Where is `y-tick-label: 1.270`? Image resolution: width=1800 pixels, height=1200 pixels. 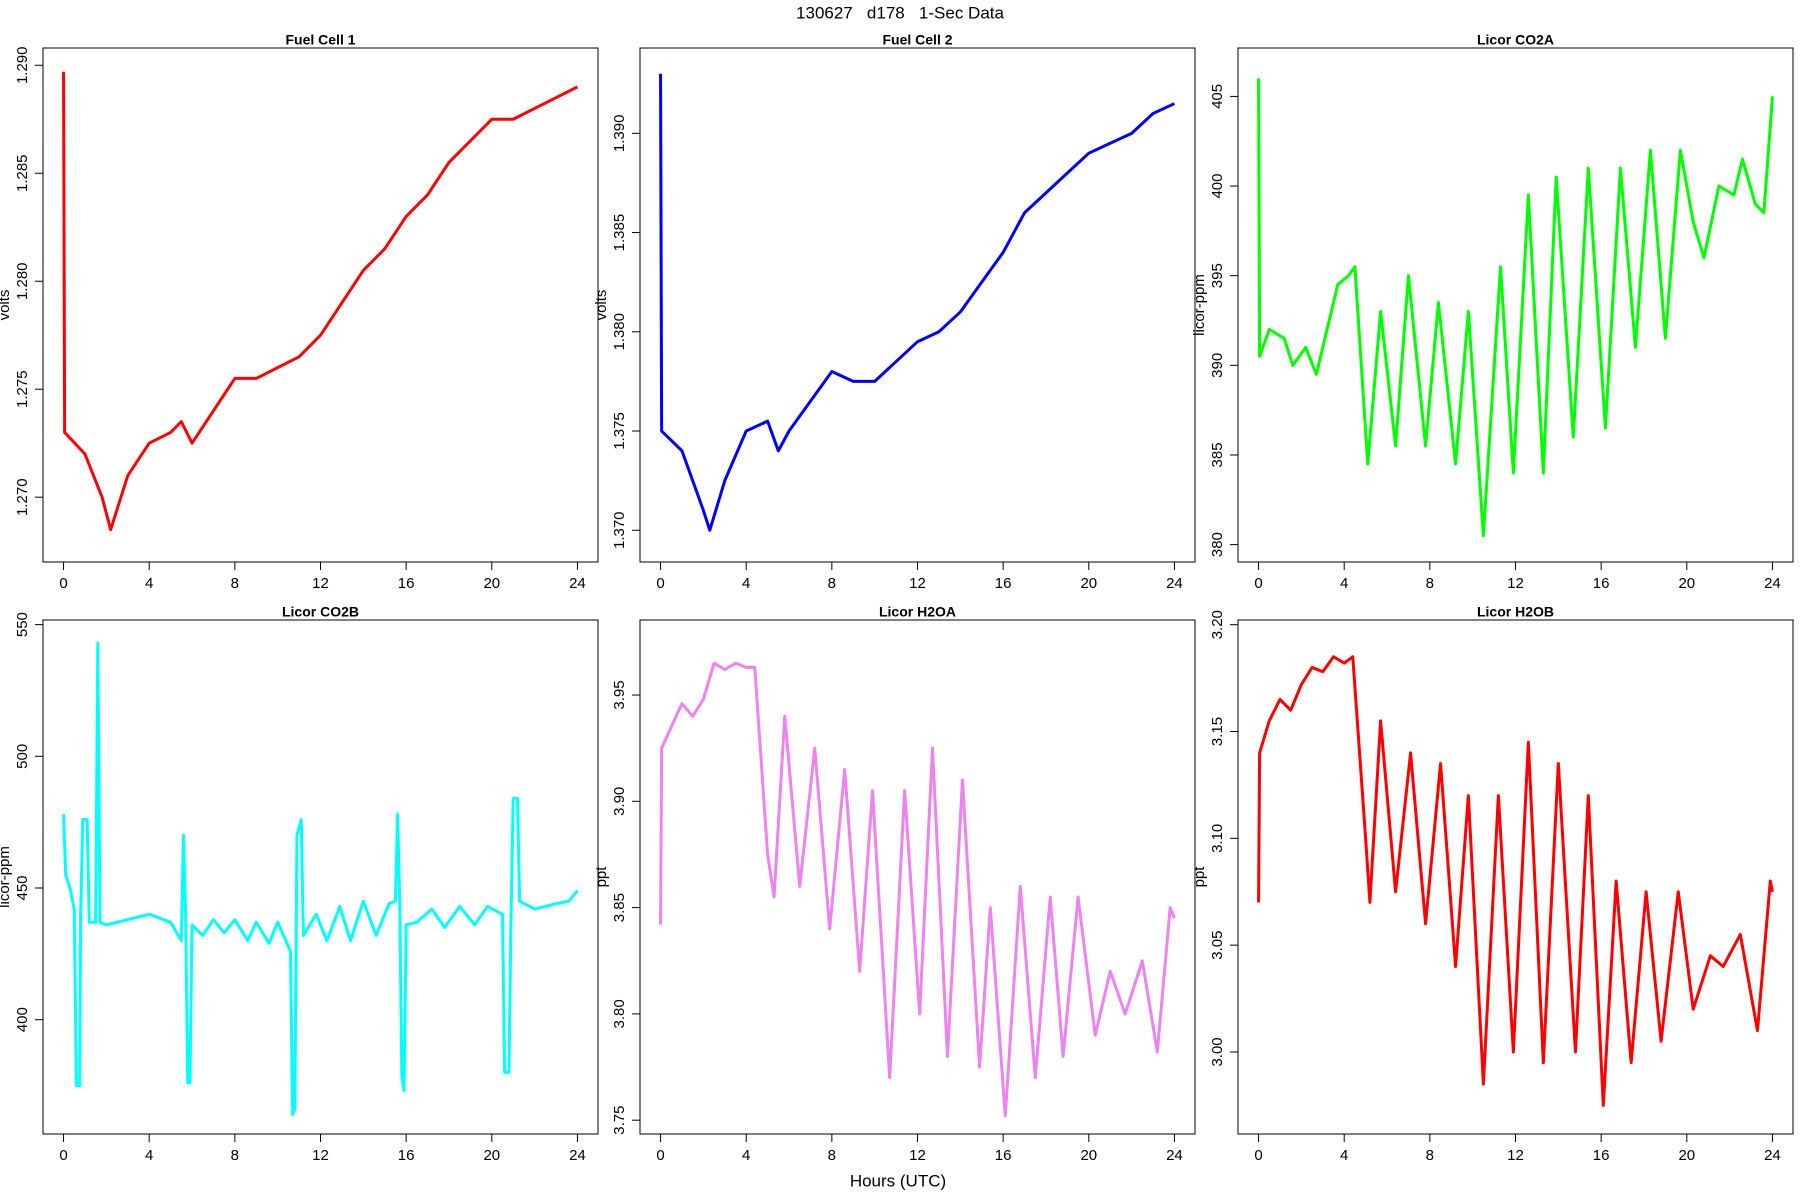 y-tick-label: 1.270 is located at coordinates (22, 497).